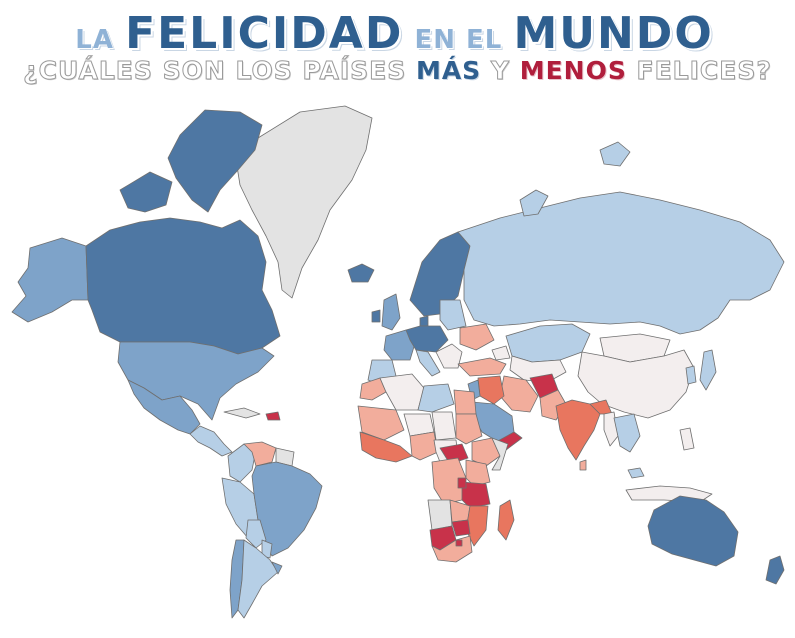 This screenshot has width=795, height=638. What do you see at coordinates (775, 570) in the screenshot?
I see `region-new-zealand` at bounding box center [775, 570].